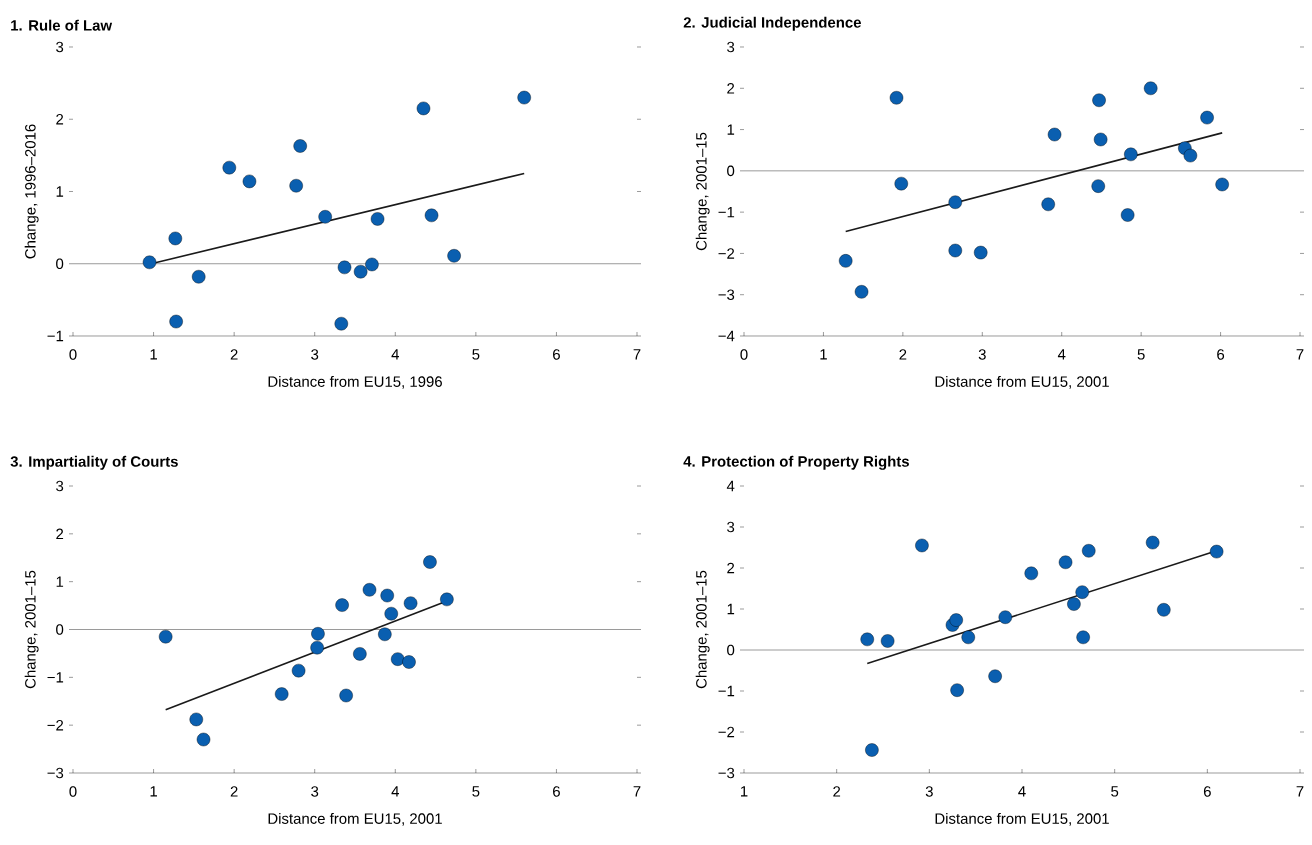 This screenshot has height=845, width=1312. What do you see at coordinates (772, 23) in the screenshot?
I see `chart-title: 2. Judicial Independence` at bounding box center [772, 23].